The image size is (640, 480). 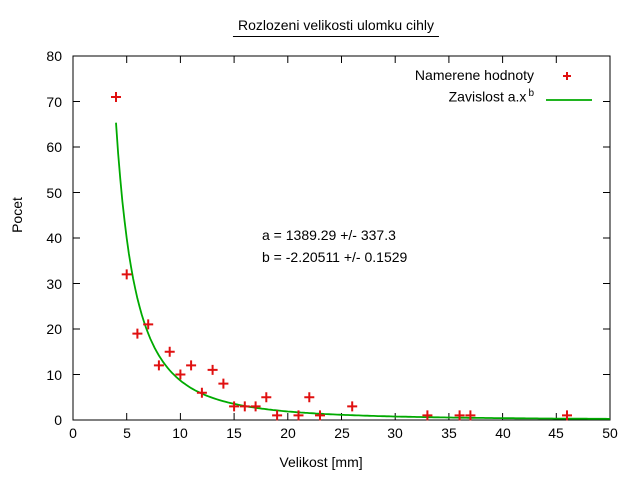 I want to click on y-tick-label-60: 60, so click(x=54, y=147).